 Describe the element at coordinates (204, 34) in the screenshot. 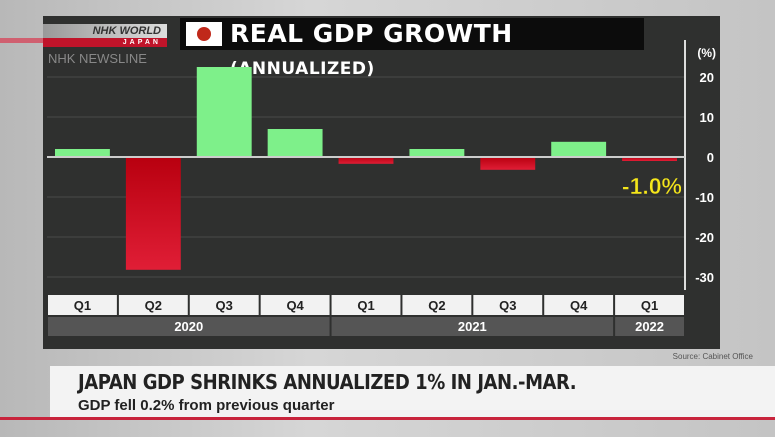

I see `japan-flag-icon` at that location.